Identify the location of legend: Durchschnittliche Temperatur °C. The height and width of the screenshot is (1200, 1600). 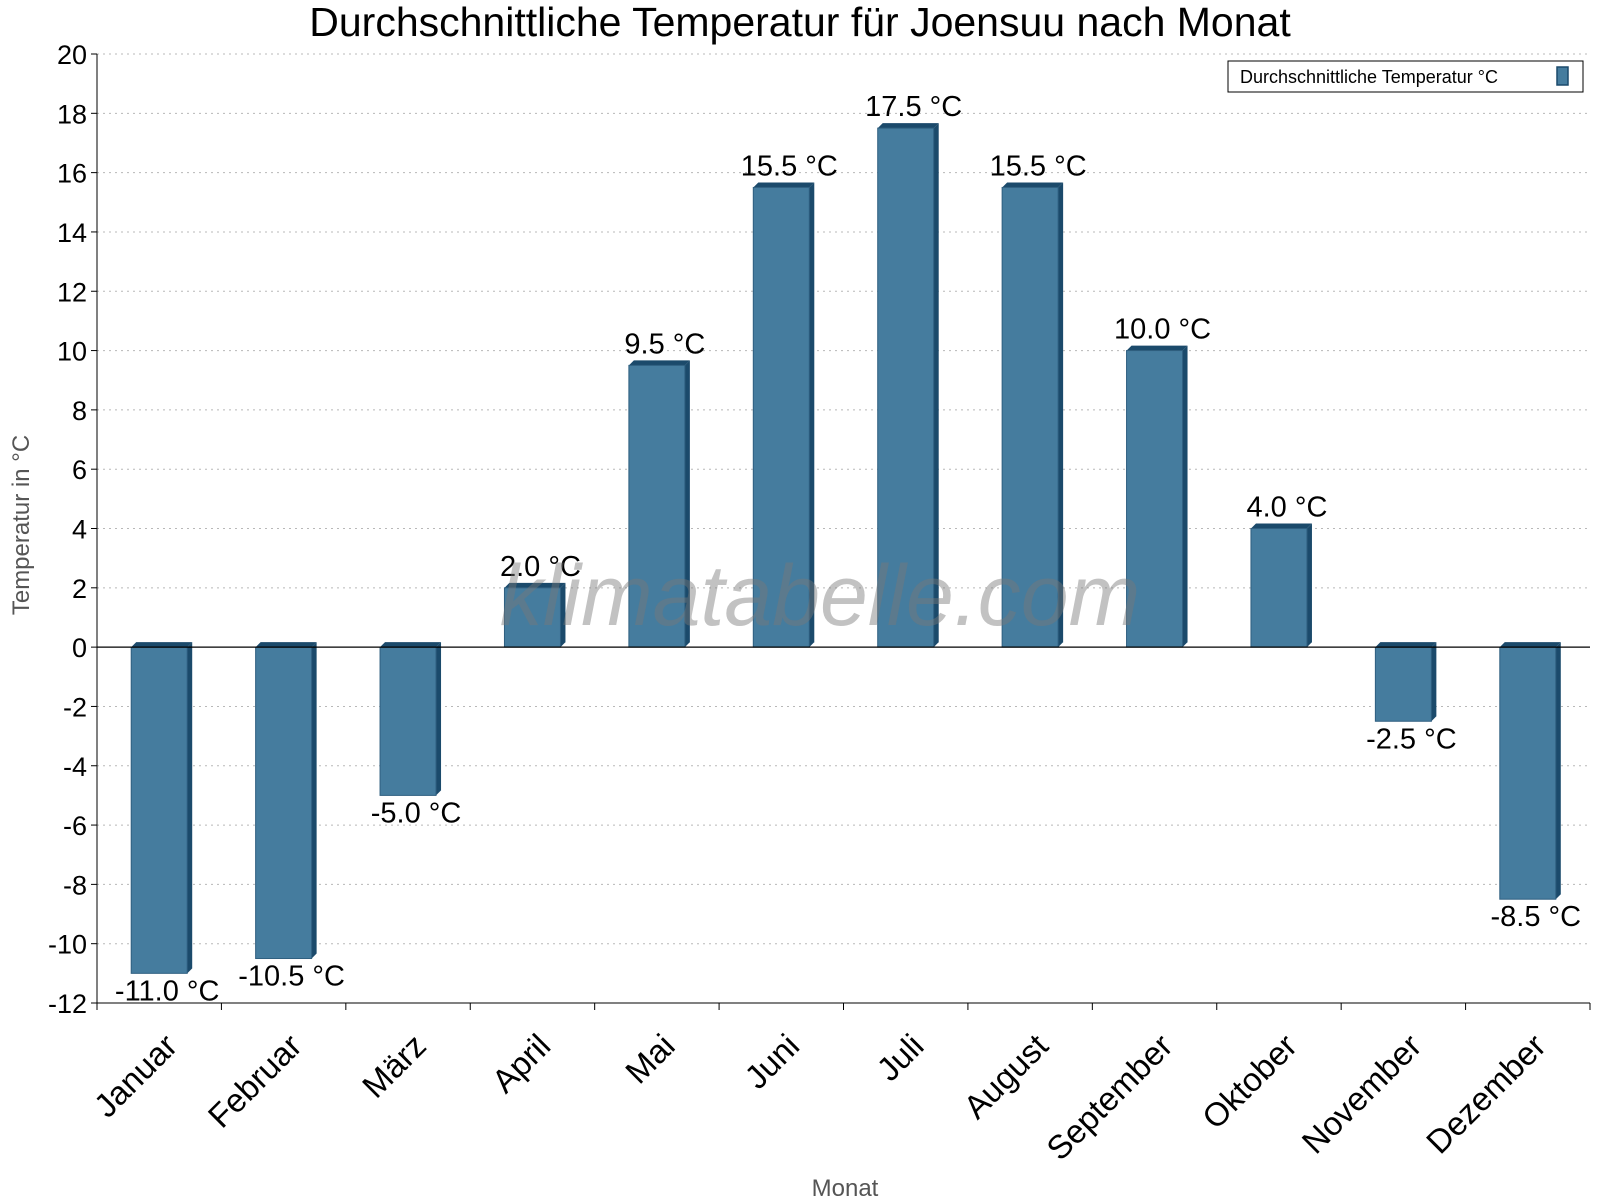
(1405, 76).